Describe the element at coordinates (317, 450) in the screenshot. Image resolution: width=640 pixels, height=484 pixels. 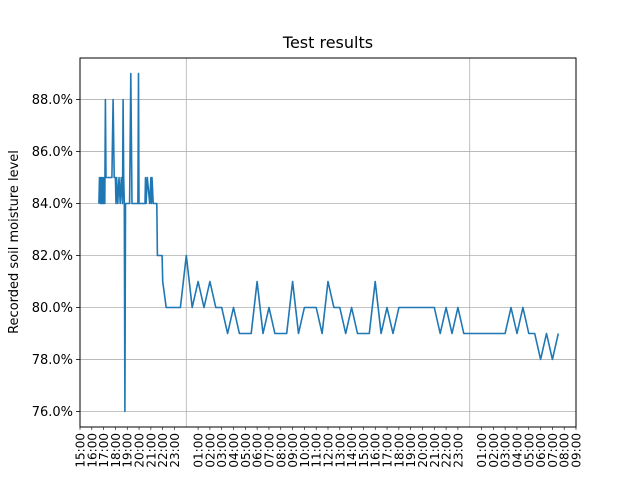
I see `x-tick-label: 11:00` at that location.